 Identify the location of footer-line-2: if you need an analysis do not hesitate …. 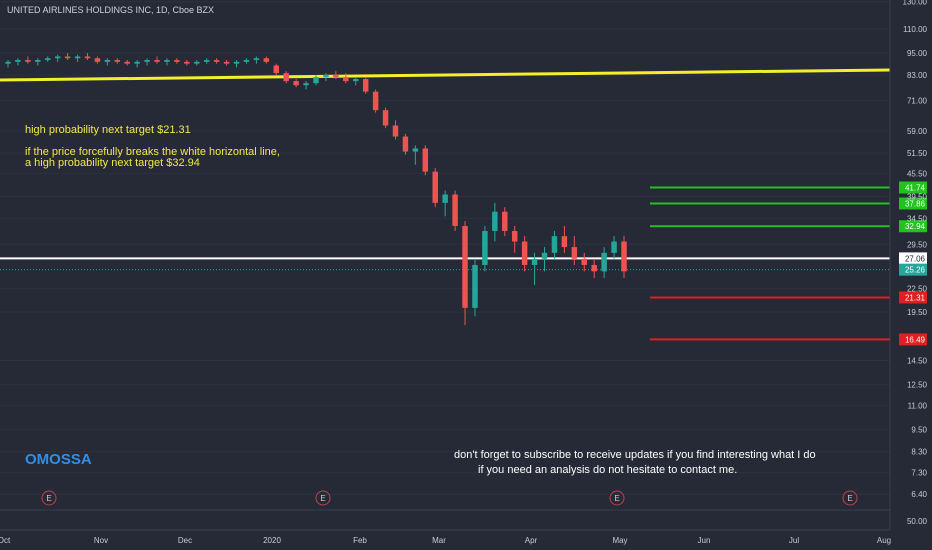
(608, 470).